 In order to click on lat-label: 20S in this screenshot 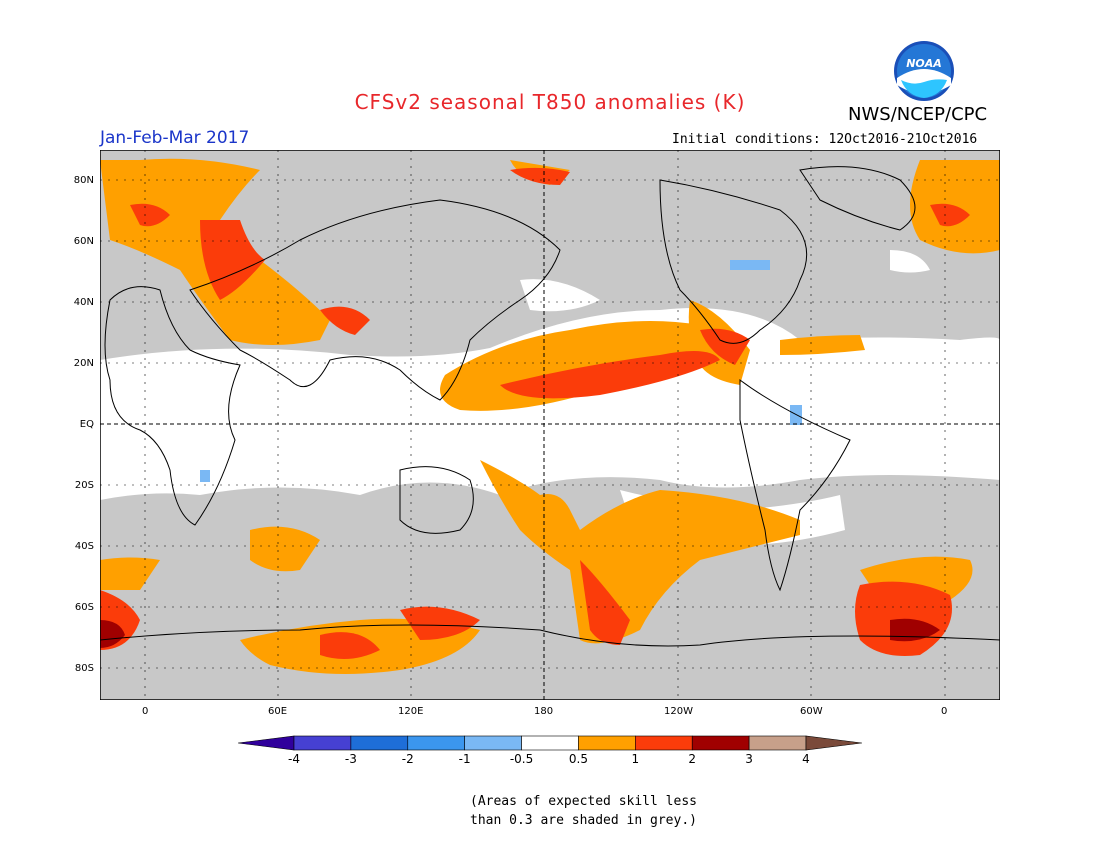, I will do `click(84, 485)`.